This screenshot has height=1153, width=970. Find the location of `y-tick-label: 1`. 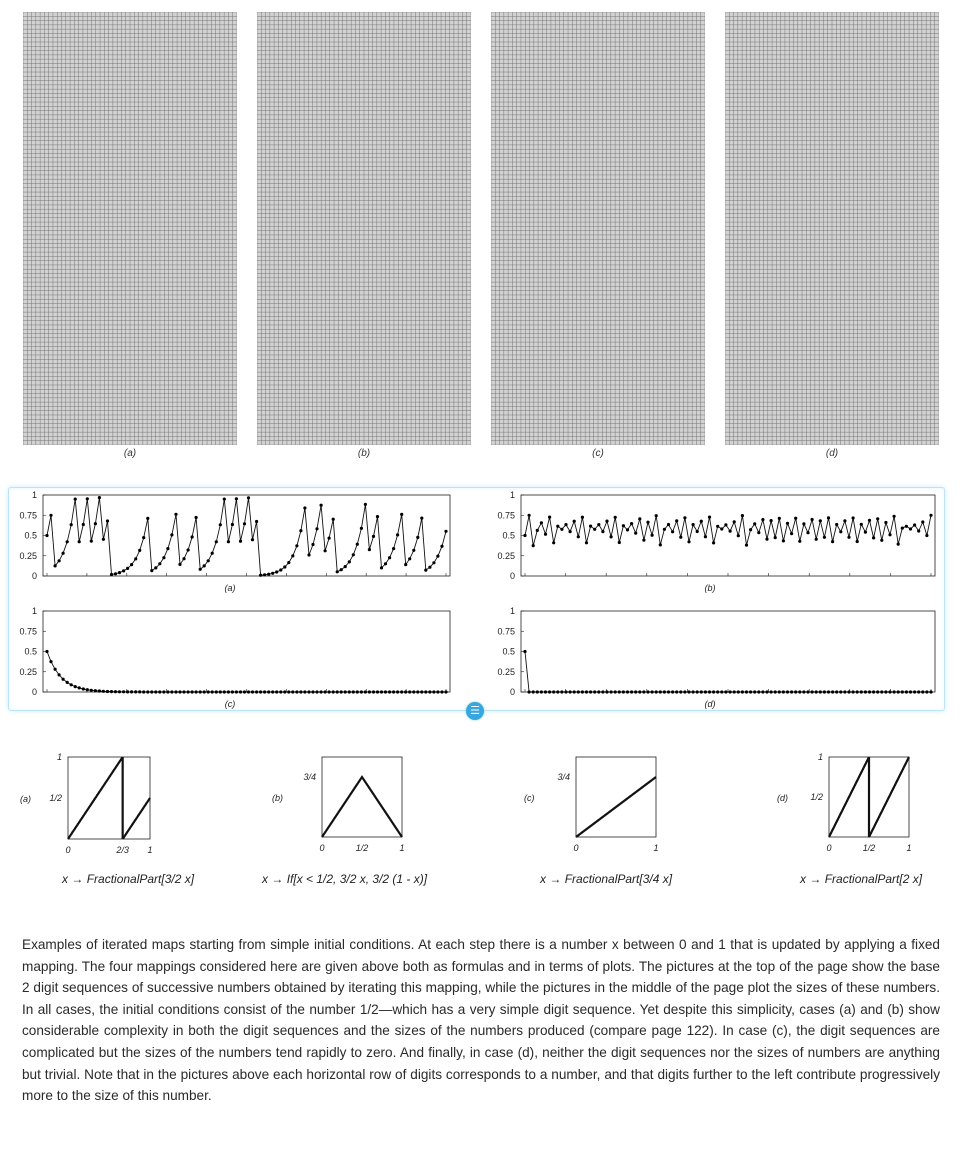

y-tick-label: 1 is located at coordinates (34, 495).